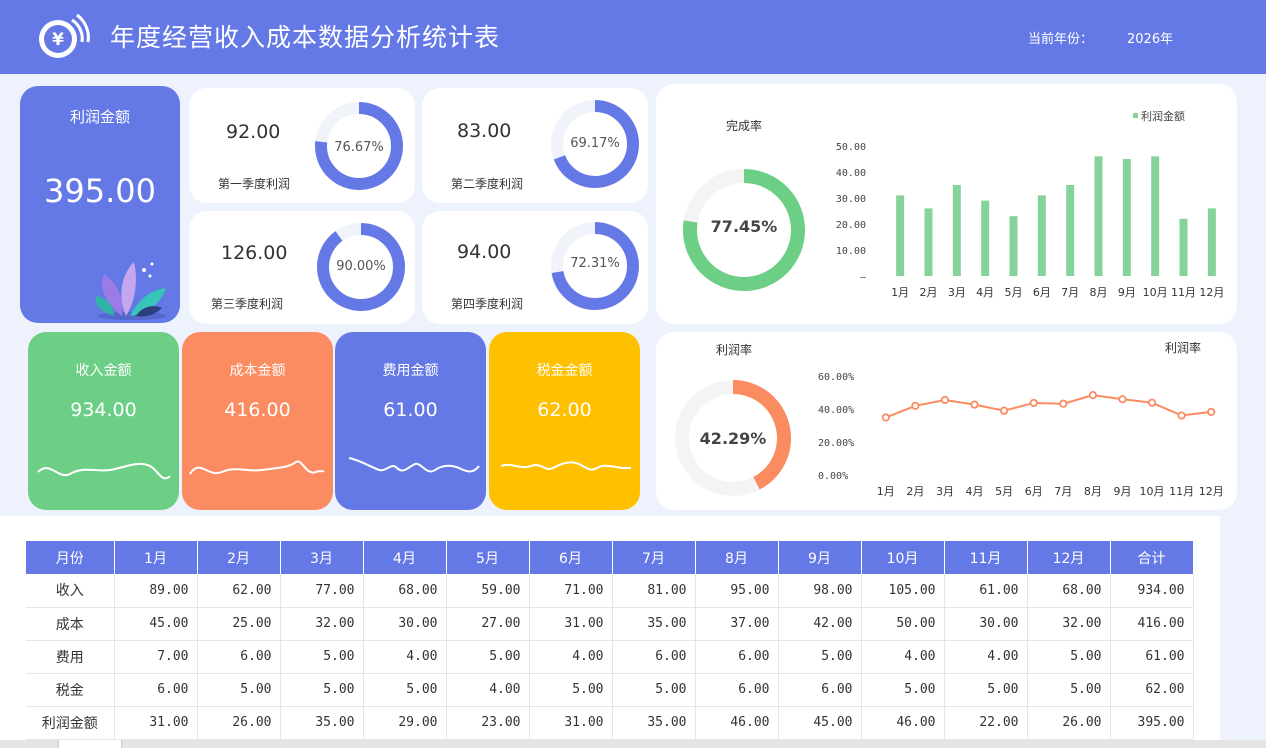 The width and height of the screenshot is (1266, 748). Describe the element at coordinates (903, 591) in the screenshot. I see `table-cell: 105.00` at that location.